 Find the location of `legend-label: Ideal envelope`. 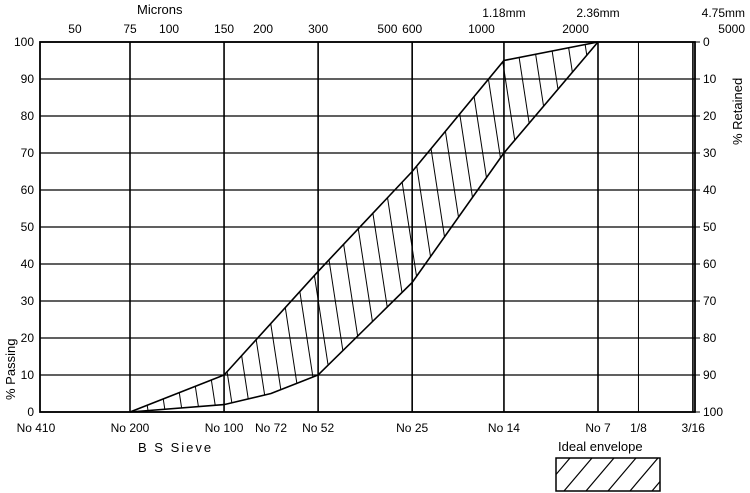

legend-label: Ideal envelope is located at coordinates (600, 446).